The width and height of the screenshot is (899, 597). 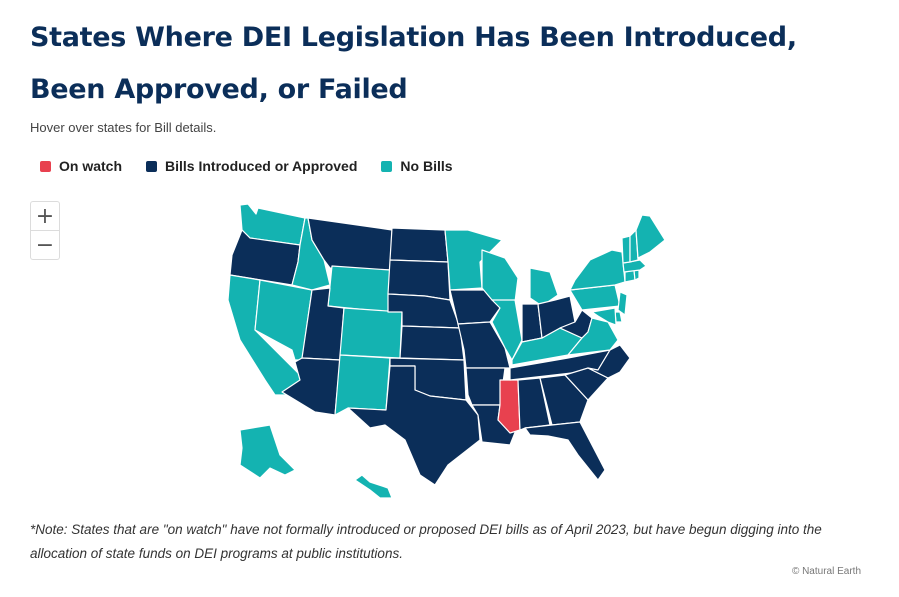 I want to click on legend-swatch-on-watch, so click(x=45, y=166).